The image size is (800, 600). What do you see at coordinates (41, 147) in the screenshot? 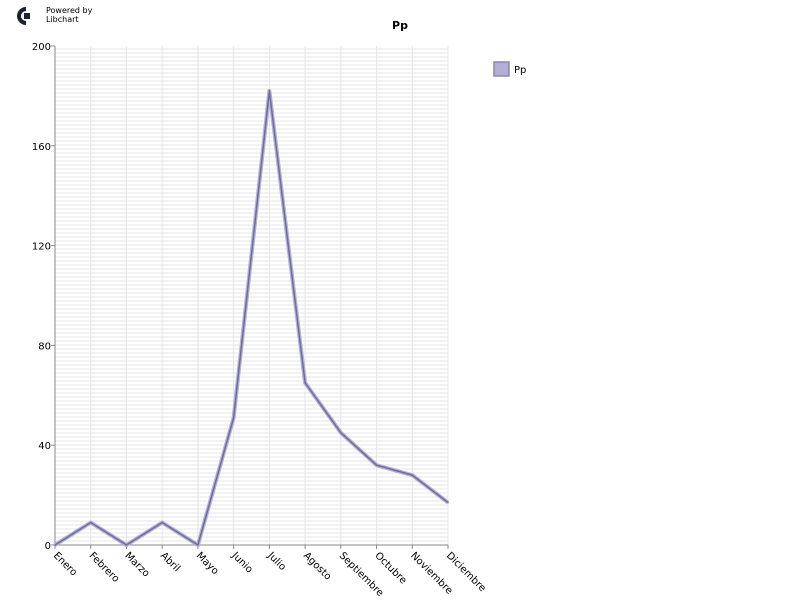
I see `y-tick-label: 160` at bounding box center [41, 147].